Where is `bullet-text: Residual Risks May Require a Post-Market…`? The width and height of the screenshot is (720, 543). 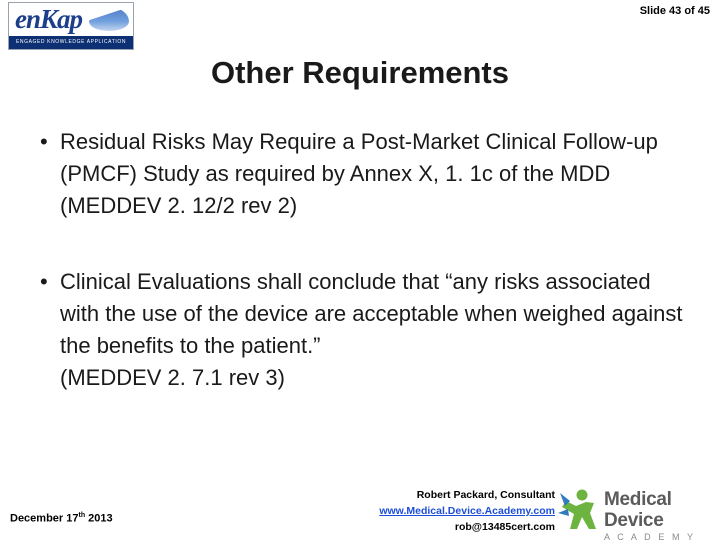
bullet-text: Residual Risks May Require a Post-Market… is located at coordinates (359, 173).